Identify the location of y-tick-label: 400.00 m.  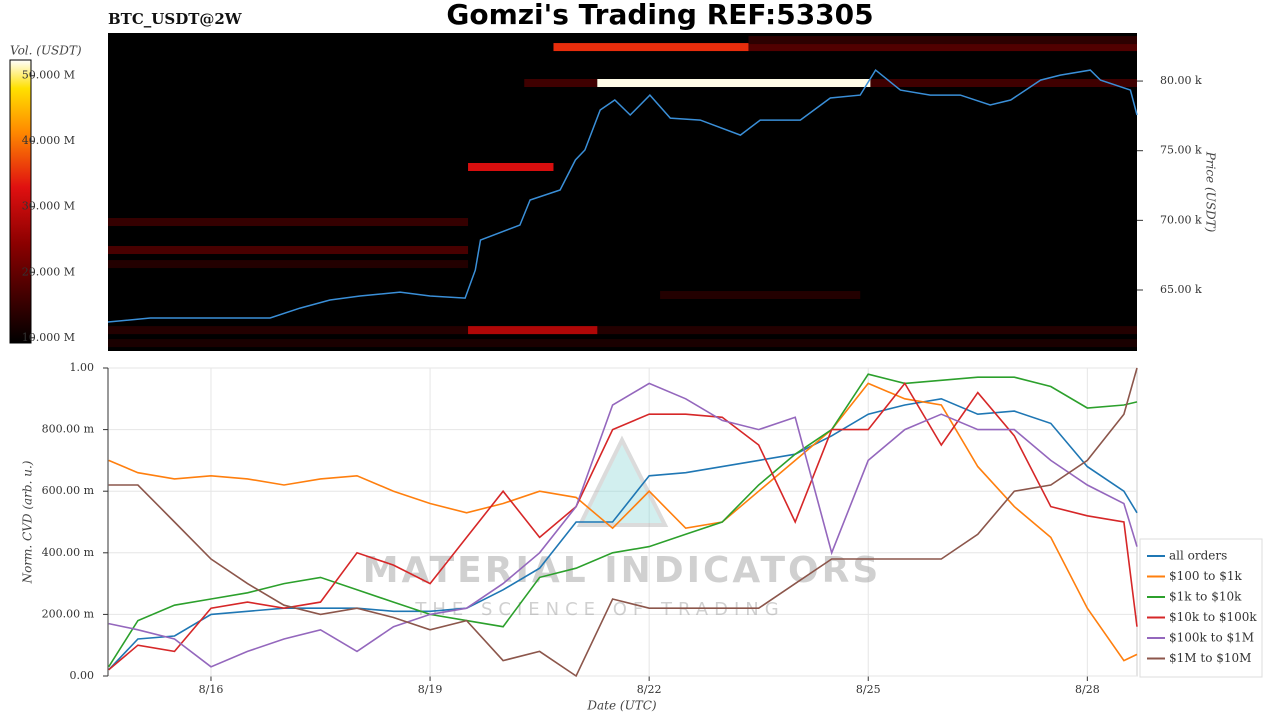
(68, 552).